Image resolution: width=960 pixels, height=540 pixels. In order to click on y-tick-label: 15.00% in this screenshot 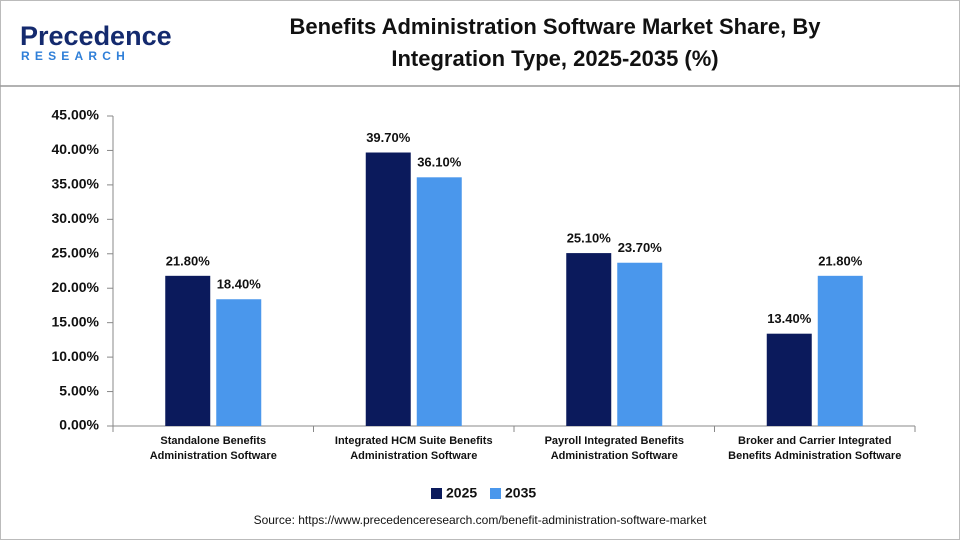, I will do `click(76, 321)`.